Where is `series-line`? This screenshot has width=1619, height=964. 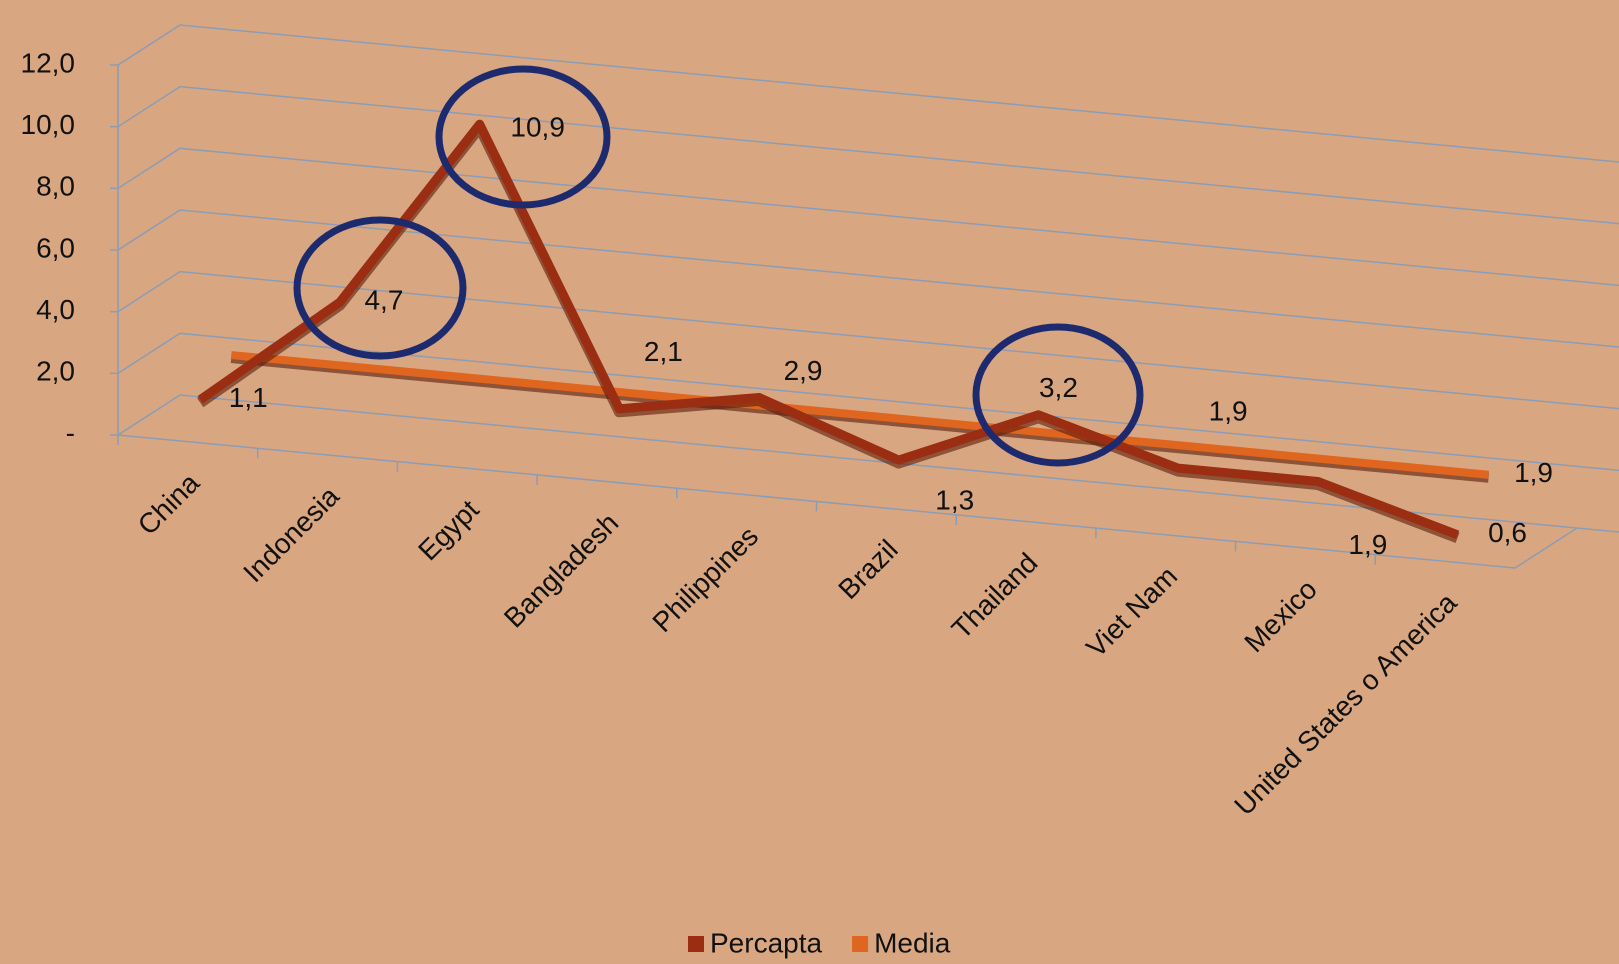 series-line is located at coordinates (859, 415).